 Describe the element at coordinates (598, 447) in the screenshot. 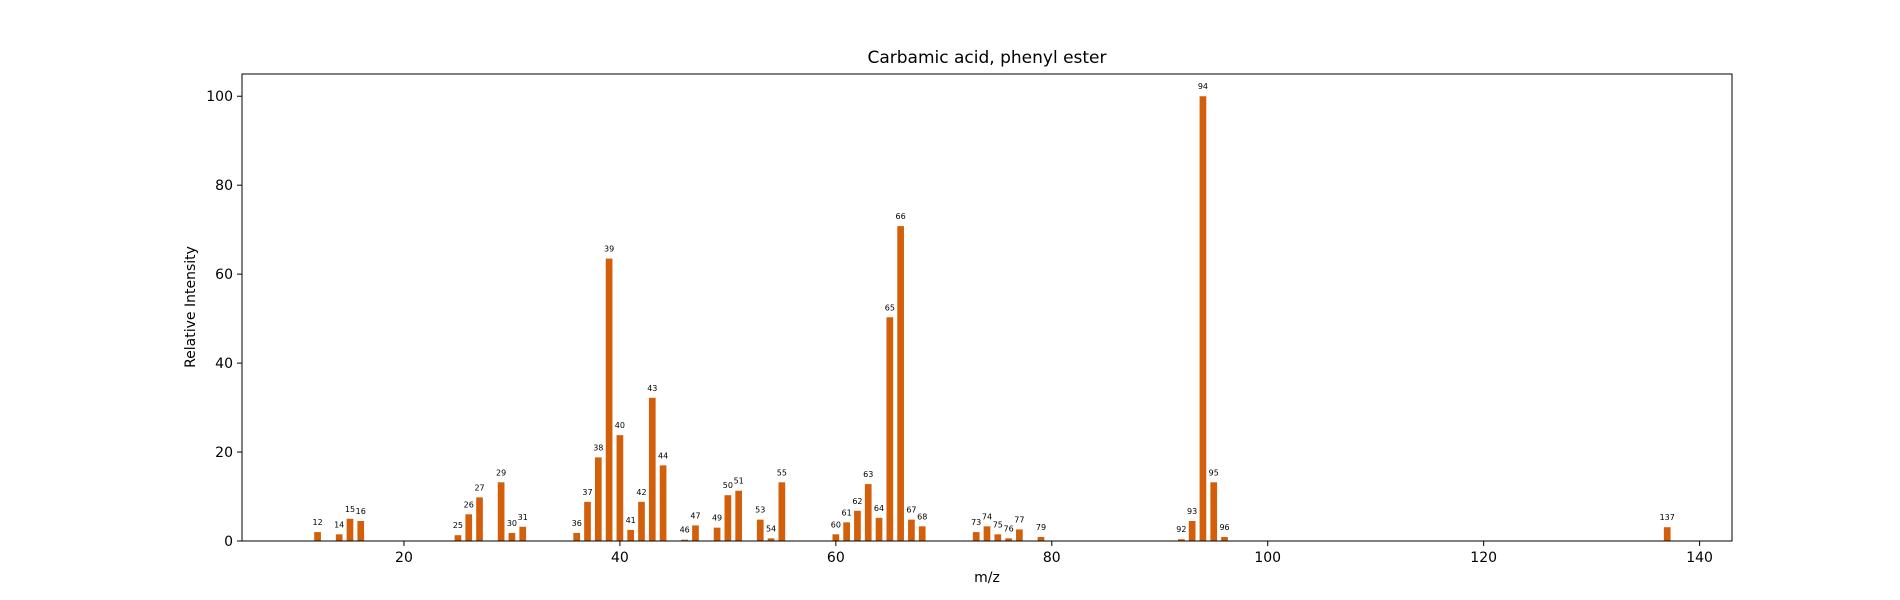

I see `bar-label-mz-38: 38` at that location.